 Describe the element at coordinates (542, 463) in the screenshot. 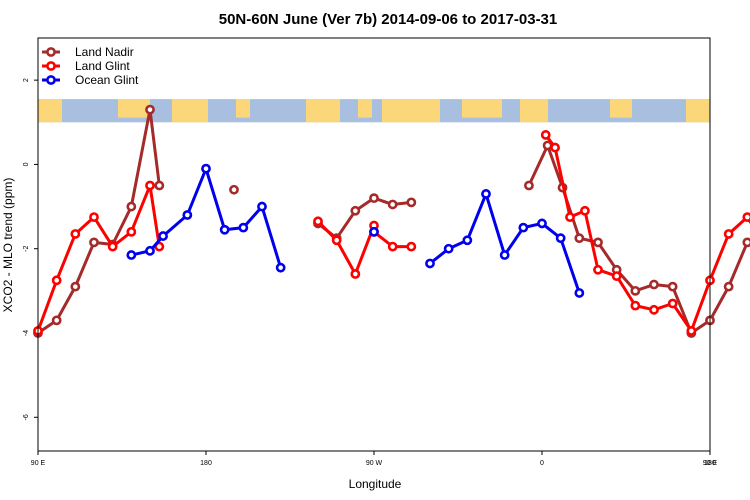

I see `x-tick-label: 0` at that location.